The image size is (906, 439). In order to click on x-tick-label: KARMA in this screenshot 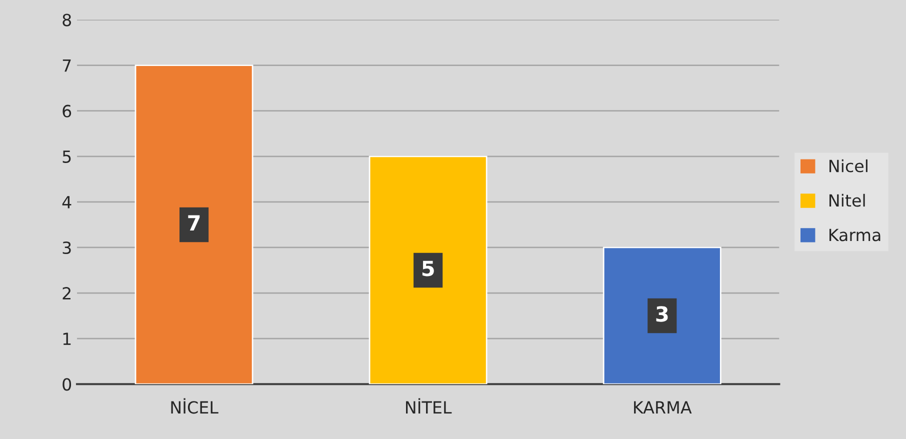, I will do `click(663, 407)`.